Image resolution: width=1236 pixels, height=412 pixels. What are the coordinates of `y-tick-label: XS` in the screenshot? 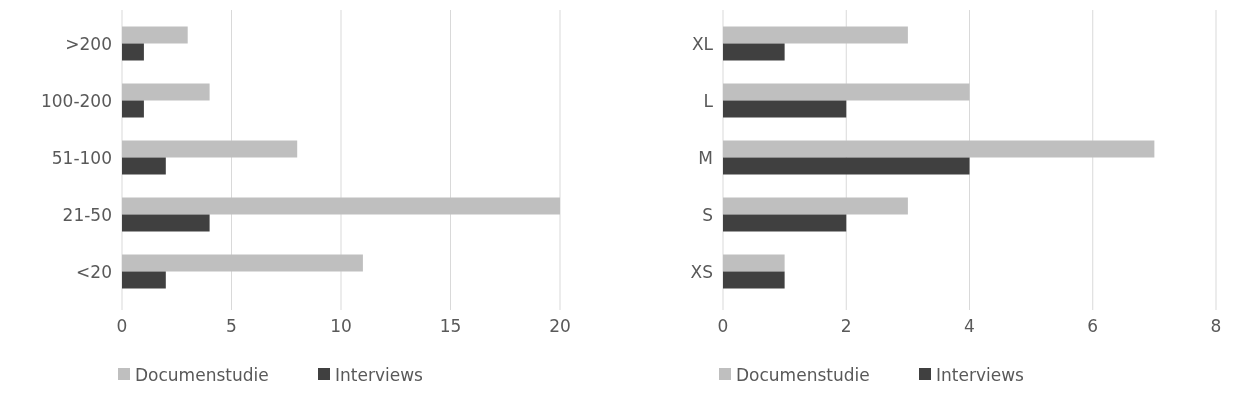 It's located at (701, 271).